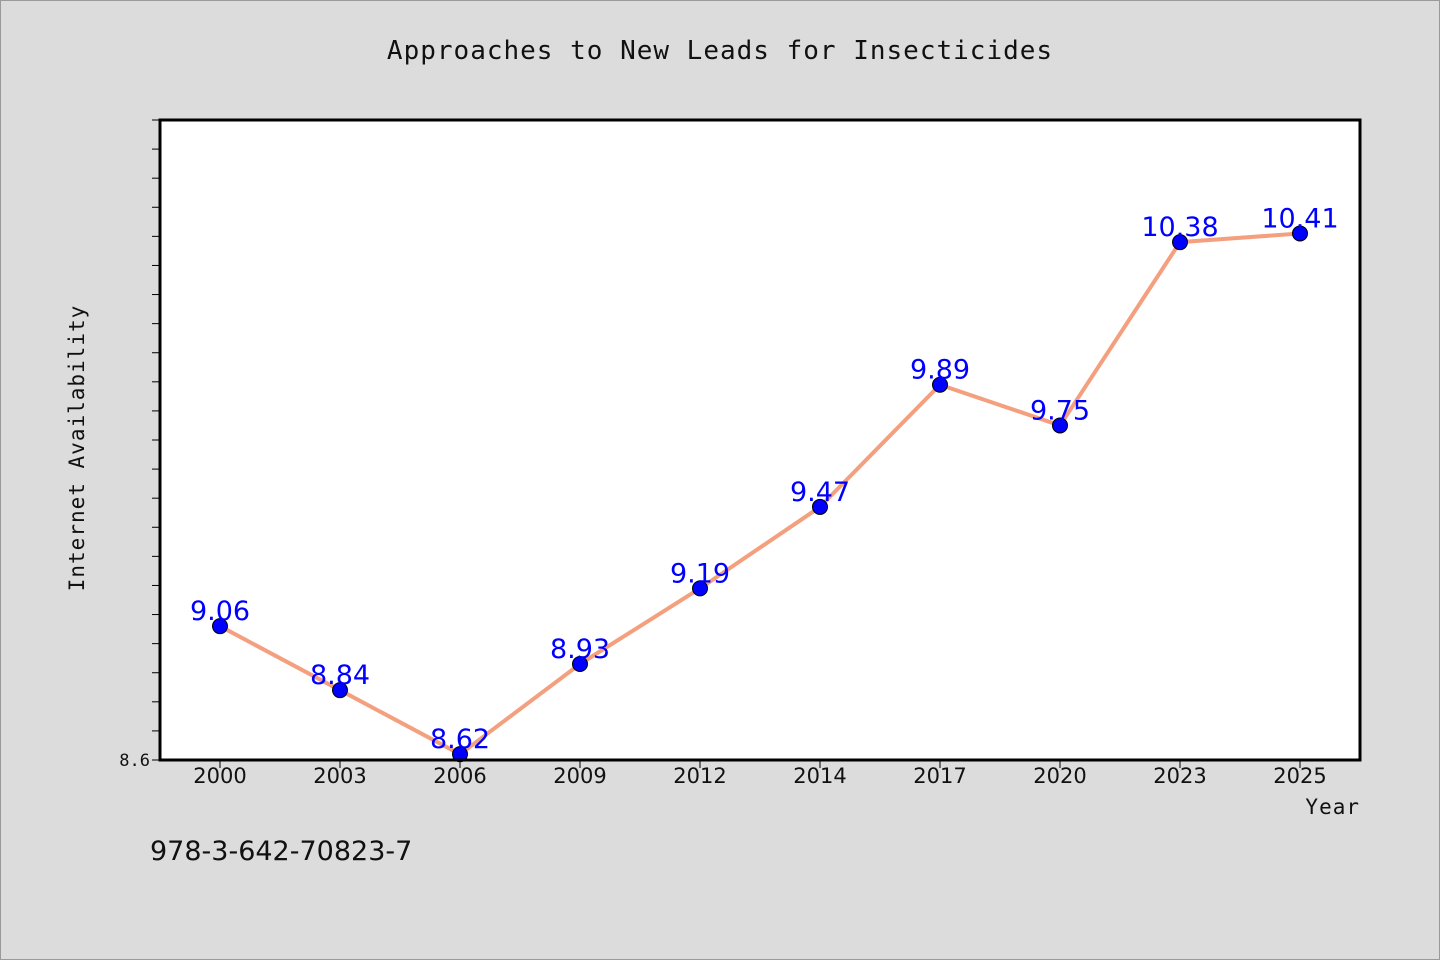 This screenshot has width=1440, height=960. I want to click on x-tick-label: 2000, so click(219, 776).